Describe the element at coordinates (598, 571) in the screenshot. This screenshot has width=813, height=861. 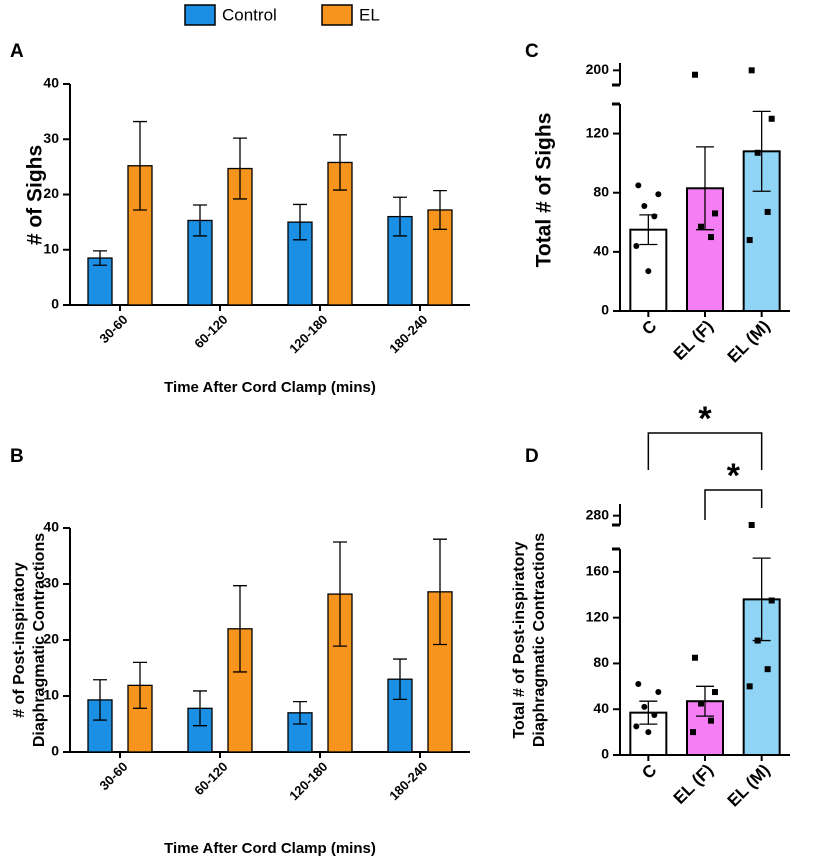
I see `y-tick-label: 160` at that location.